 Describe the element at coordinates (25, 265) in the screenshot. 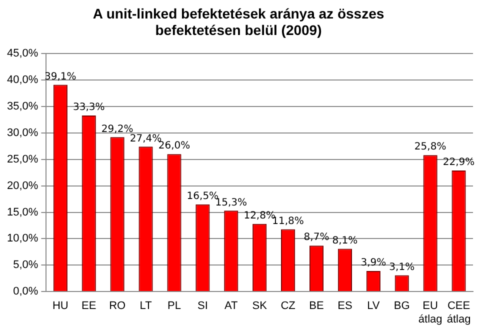

I see `y-tick-label: 5,0%` at that location.